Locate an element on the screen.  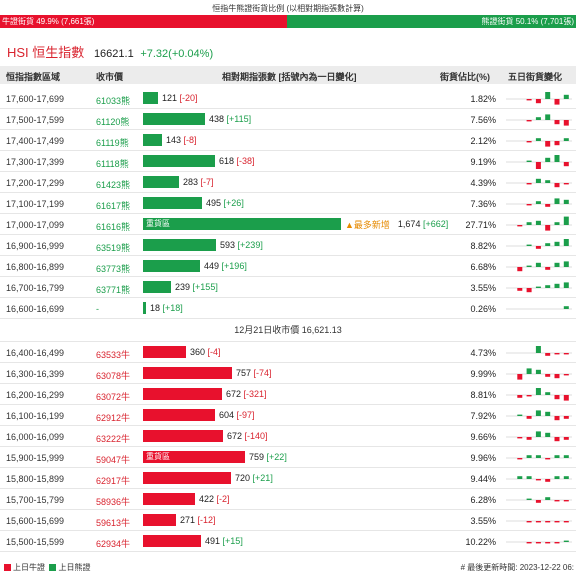
col-percent: 街貨佔比(%) is located at coordinates (465, 77).